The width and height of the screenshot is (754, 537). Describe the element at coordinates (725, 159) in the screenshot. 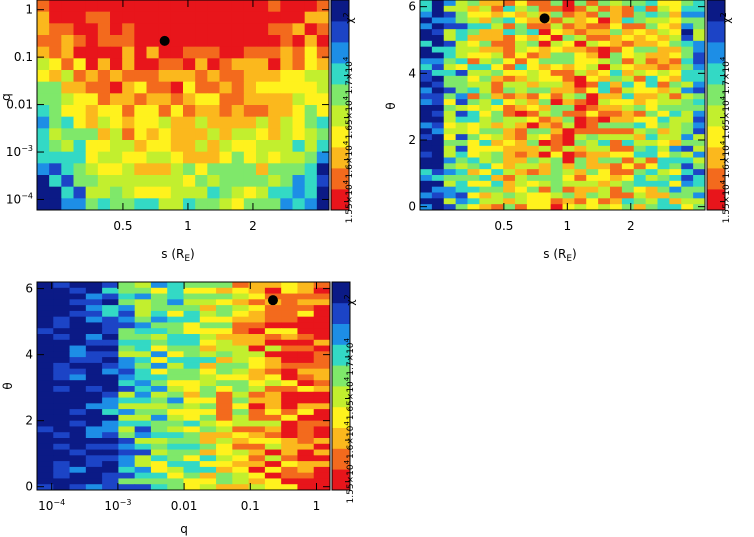

I see `colorbar-tick-label: 1.6×104` at that location.